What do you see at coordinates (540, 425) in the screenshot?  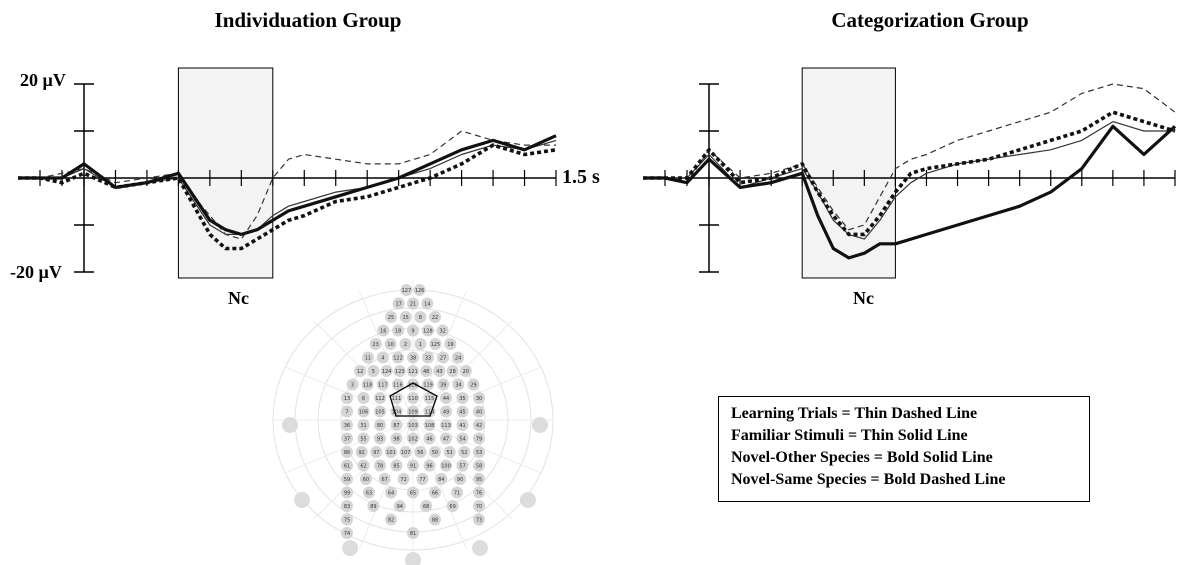 I see `reference-electrode` at bounding box center [540, 425].